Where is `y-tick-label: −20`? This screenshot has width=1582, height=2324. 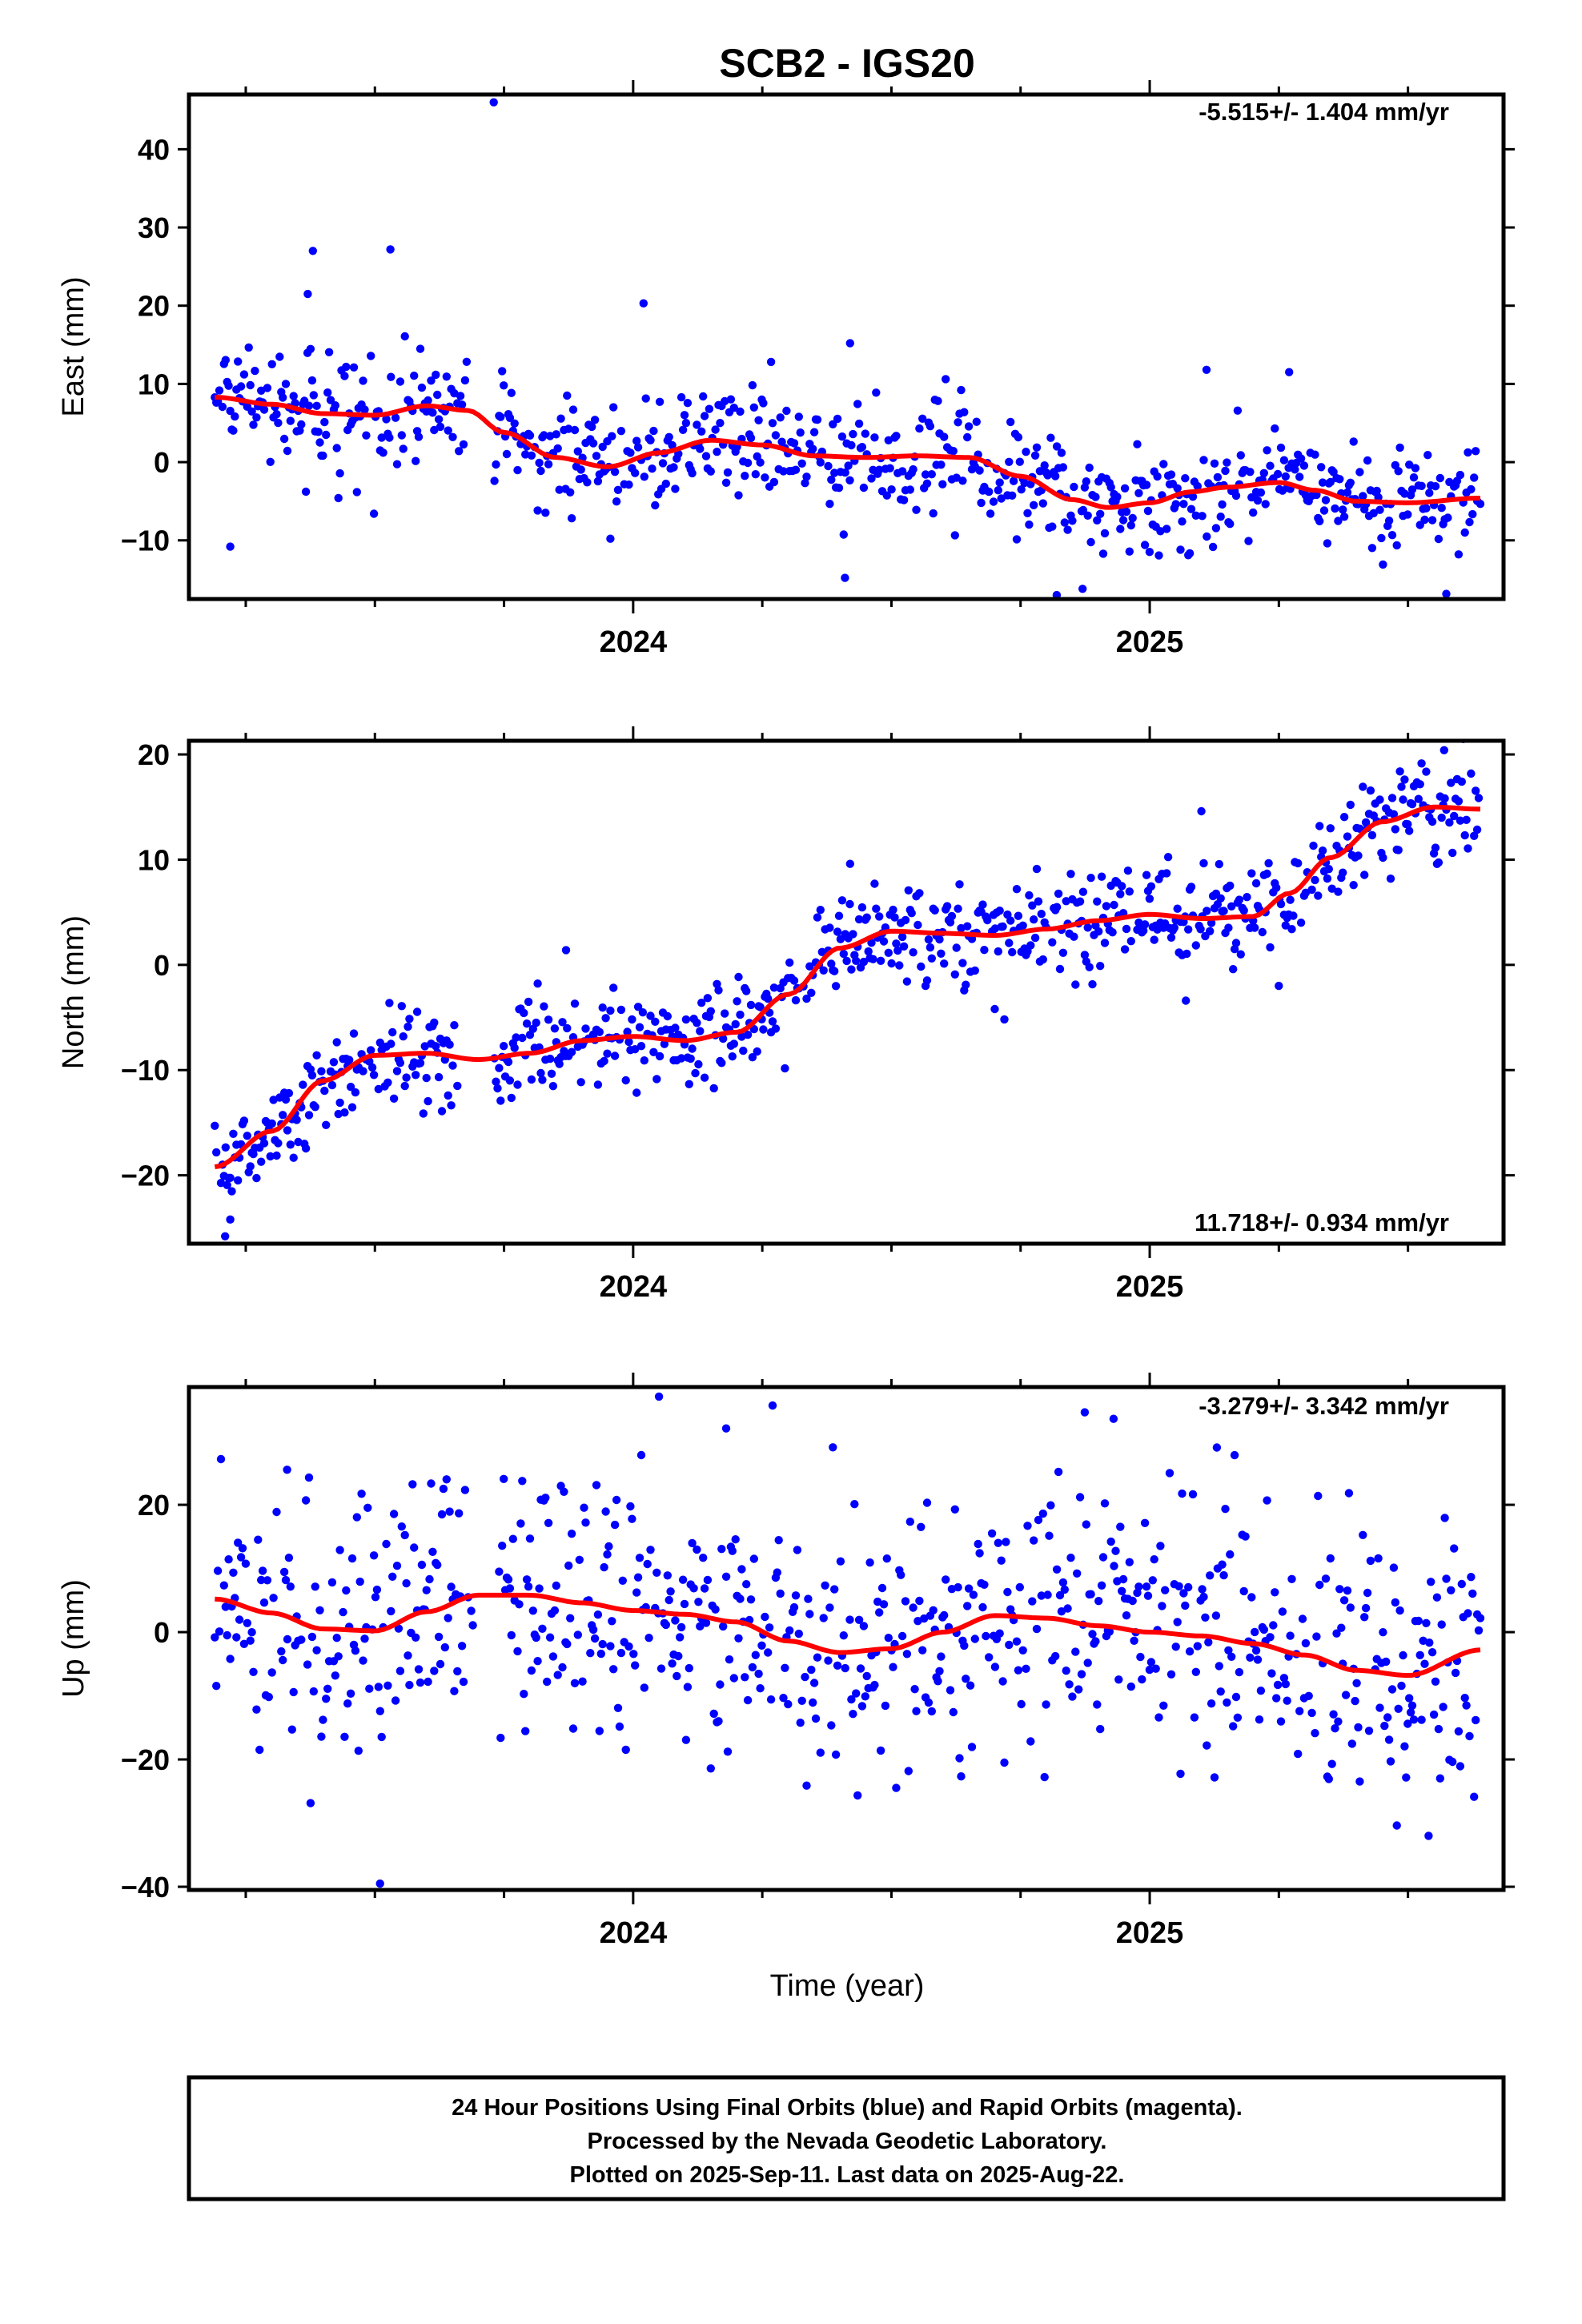
y-tick-label: −20 is located at coordinates (145, 1759).